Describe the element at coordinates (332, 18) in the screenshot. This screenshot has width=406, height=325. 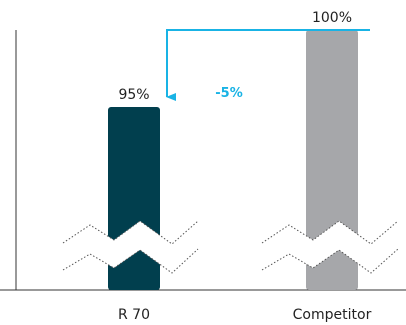
I see `value-label-competitor: 100%` at that location.